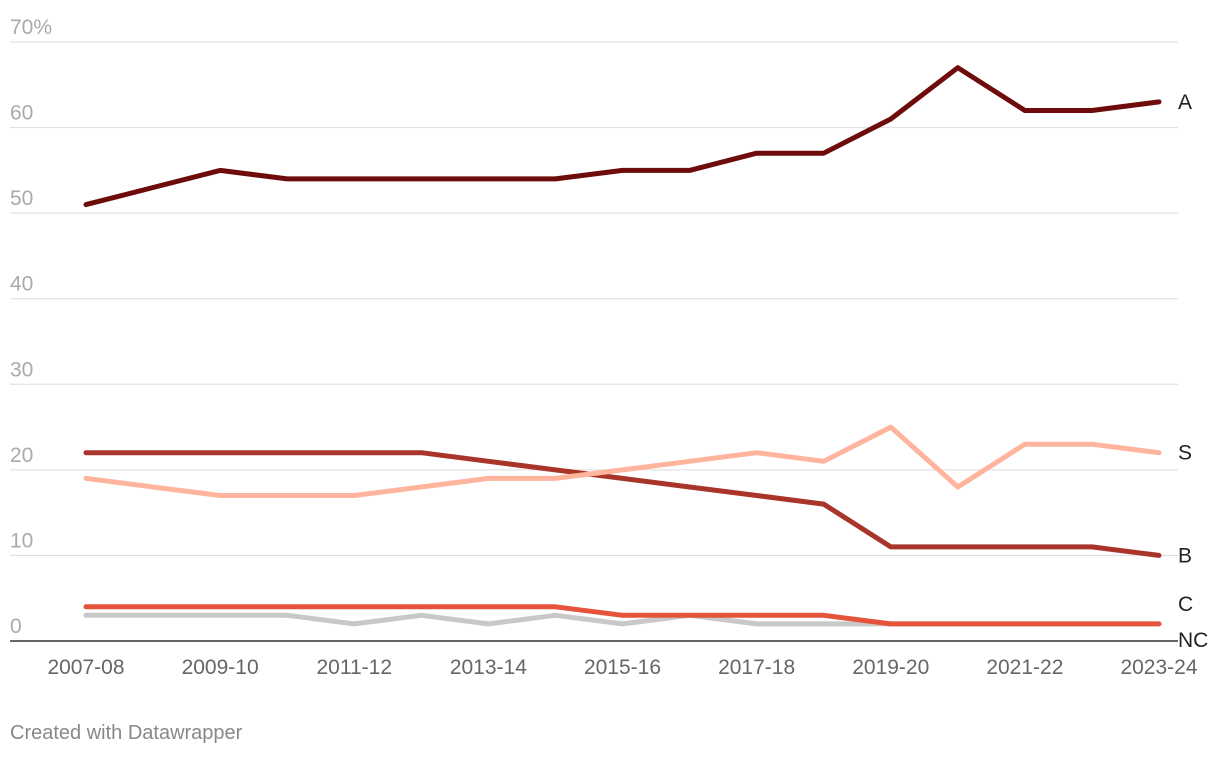 The width and height of the screenshot is (1220, 758). Describe the element at coordinates (126, 733) in the screenshot. I see `footer-credit: Created with Datawrapper` at that location.